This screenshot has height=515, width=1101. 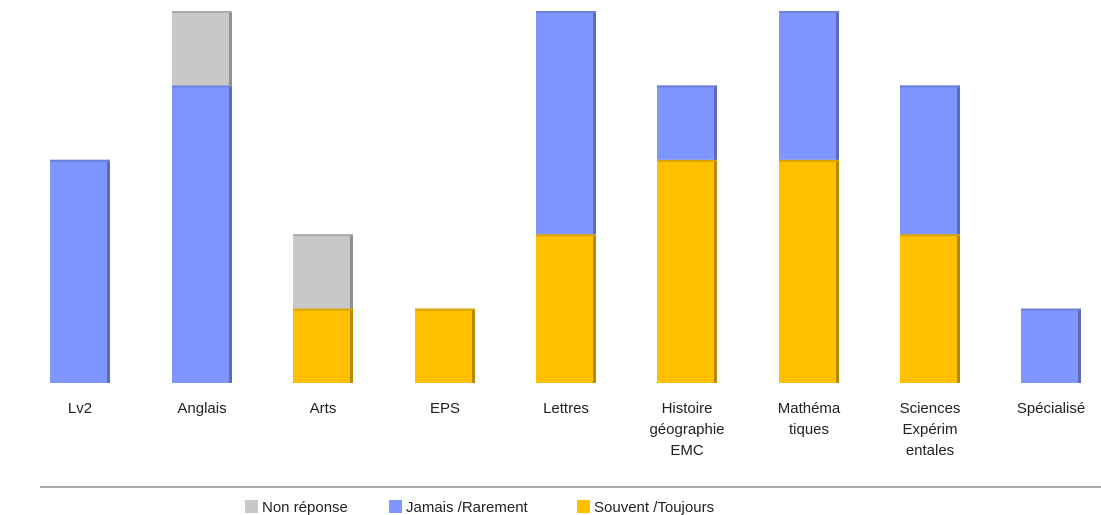 I want to click on legend-label-souvent-toujours: Souvent /Toujours, so click(x=654, y=507).